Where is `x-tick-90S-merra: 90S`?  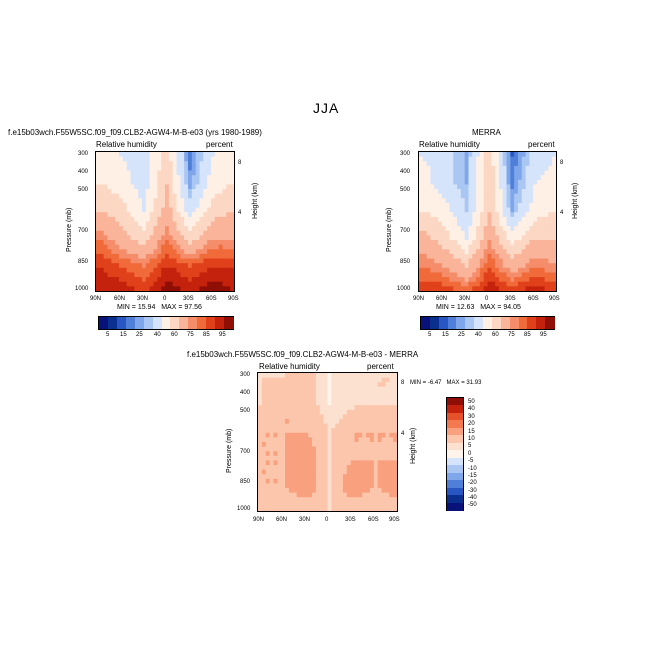
x-tick-90S-merra: 90S is located at coordinates (554, 299).